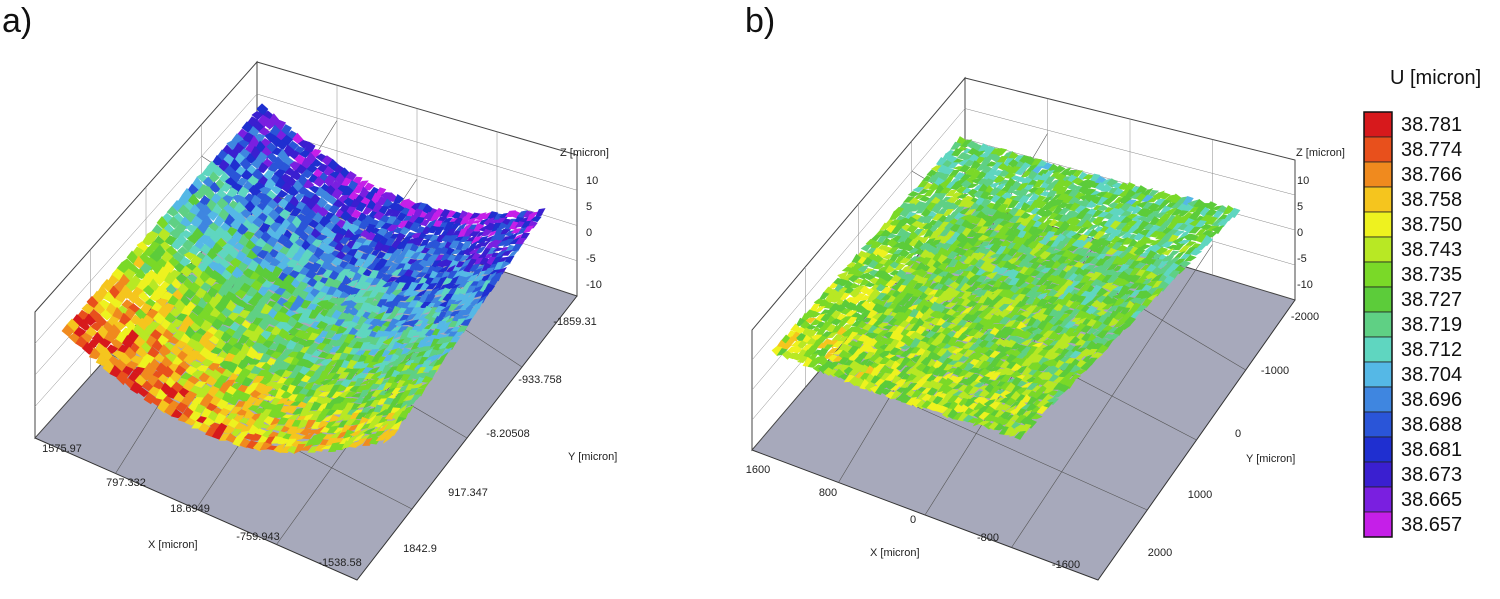  Describe the element at coordinates (1303, 181) in the screenshot. I see `z-tick-label: 10` at that location.